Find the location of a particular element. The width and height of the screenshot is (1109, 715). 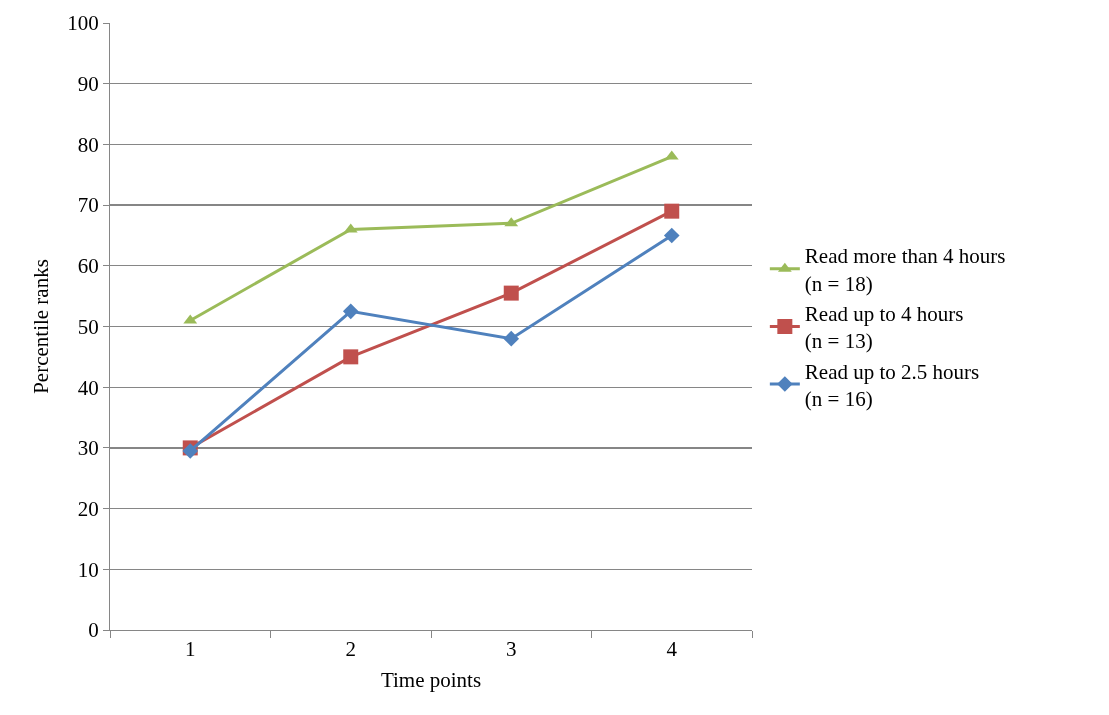

legend-label: Read more than 4 hours (n = 18) is located at coordinates (905, 270).